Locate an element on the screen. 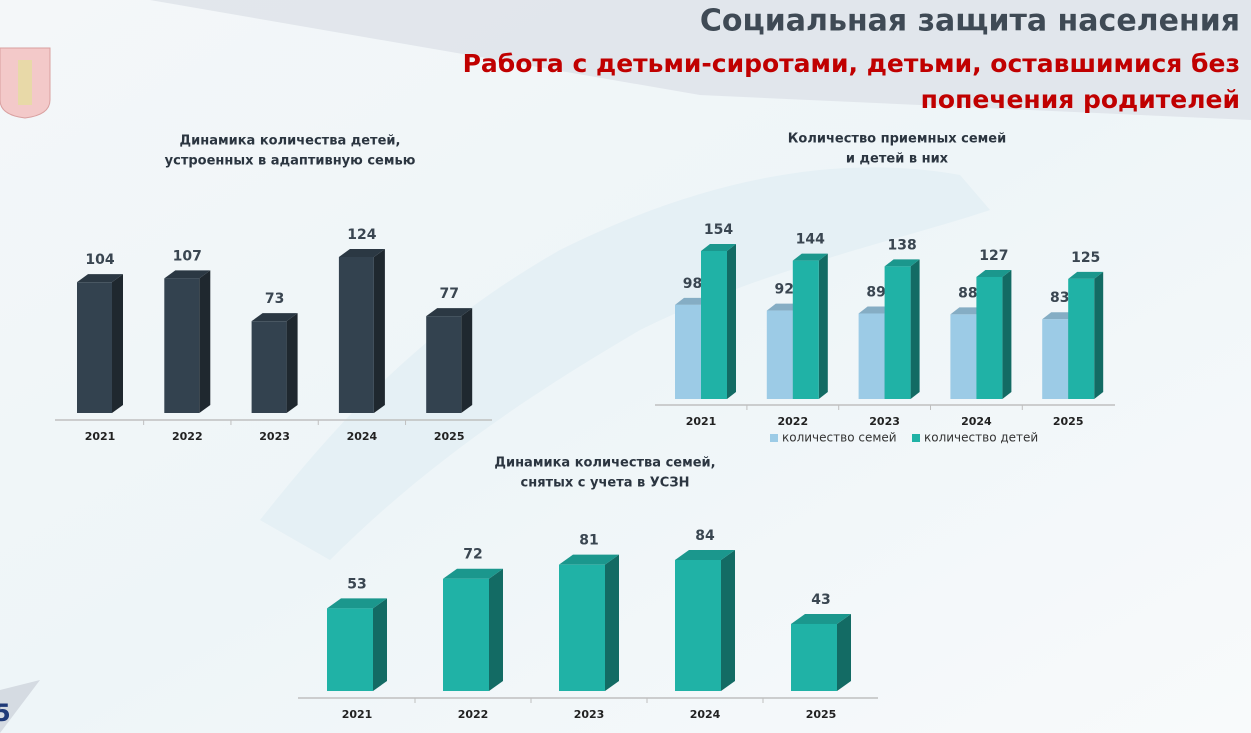  chart-title: и детей в них is located at coordinates (897, 159).